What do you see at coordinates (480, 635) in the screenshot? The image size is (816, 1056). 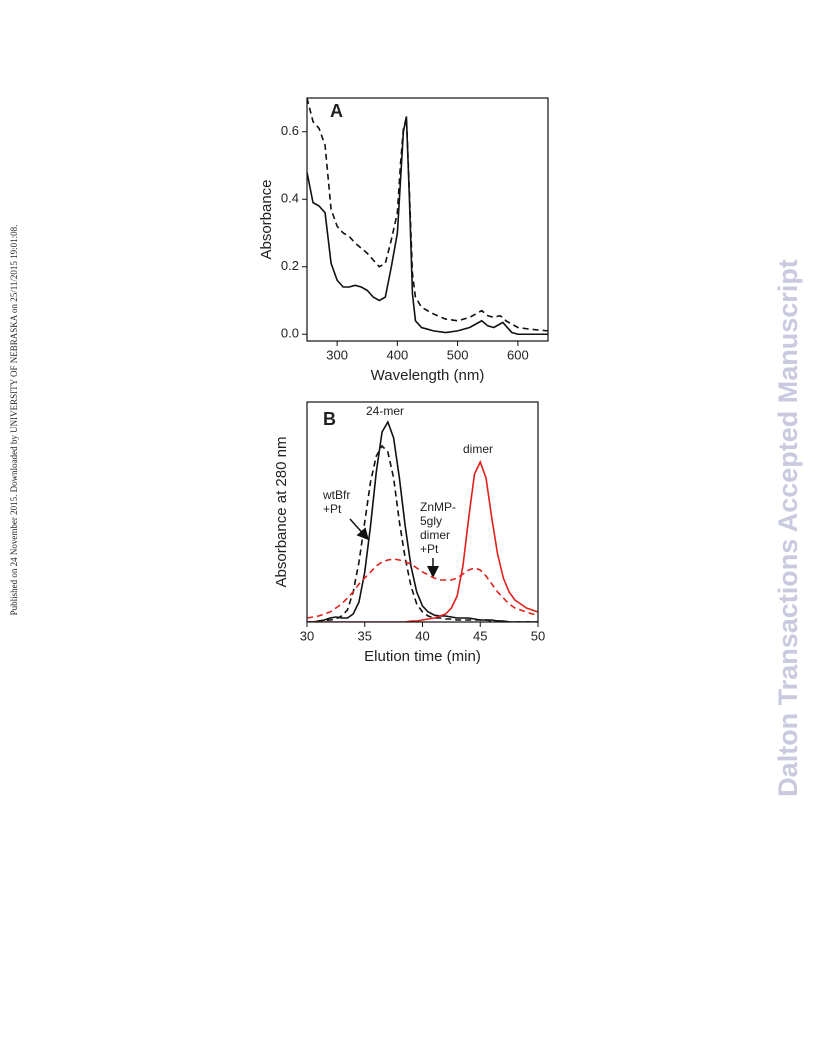 I see `x-tick-label: 45` at bounding box center [480, 635].